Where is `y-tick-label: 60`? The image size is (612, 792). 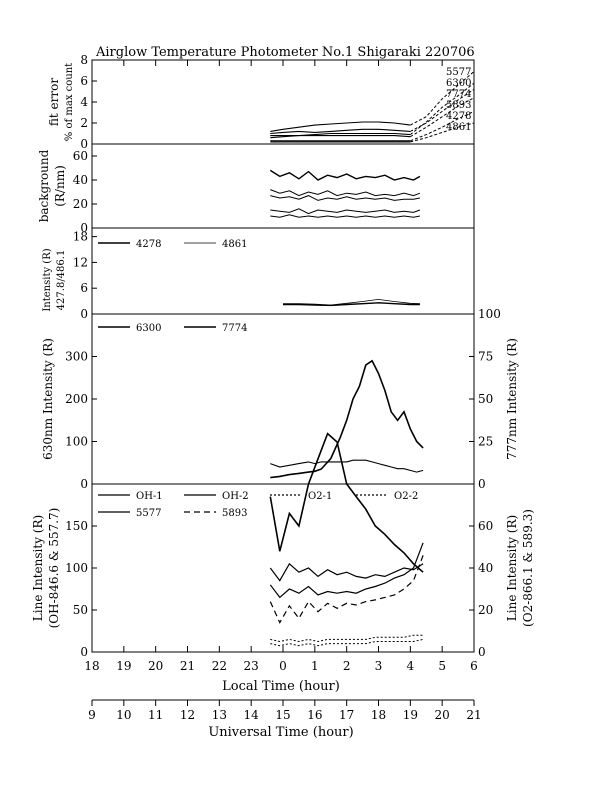
y-tick-label: 60 is located at coordinates (80, 156).